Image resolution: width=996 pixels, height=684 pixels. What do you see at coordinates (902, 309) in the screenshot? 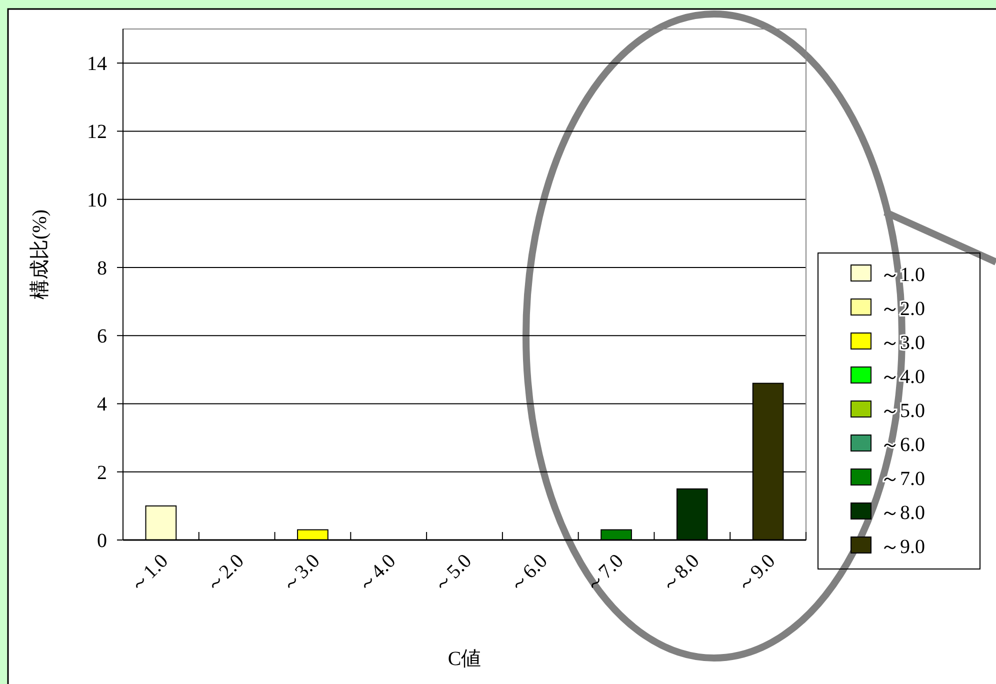
I see `legend-label: ～2.0` at bounding box center [902, 309].